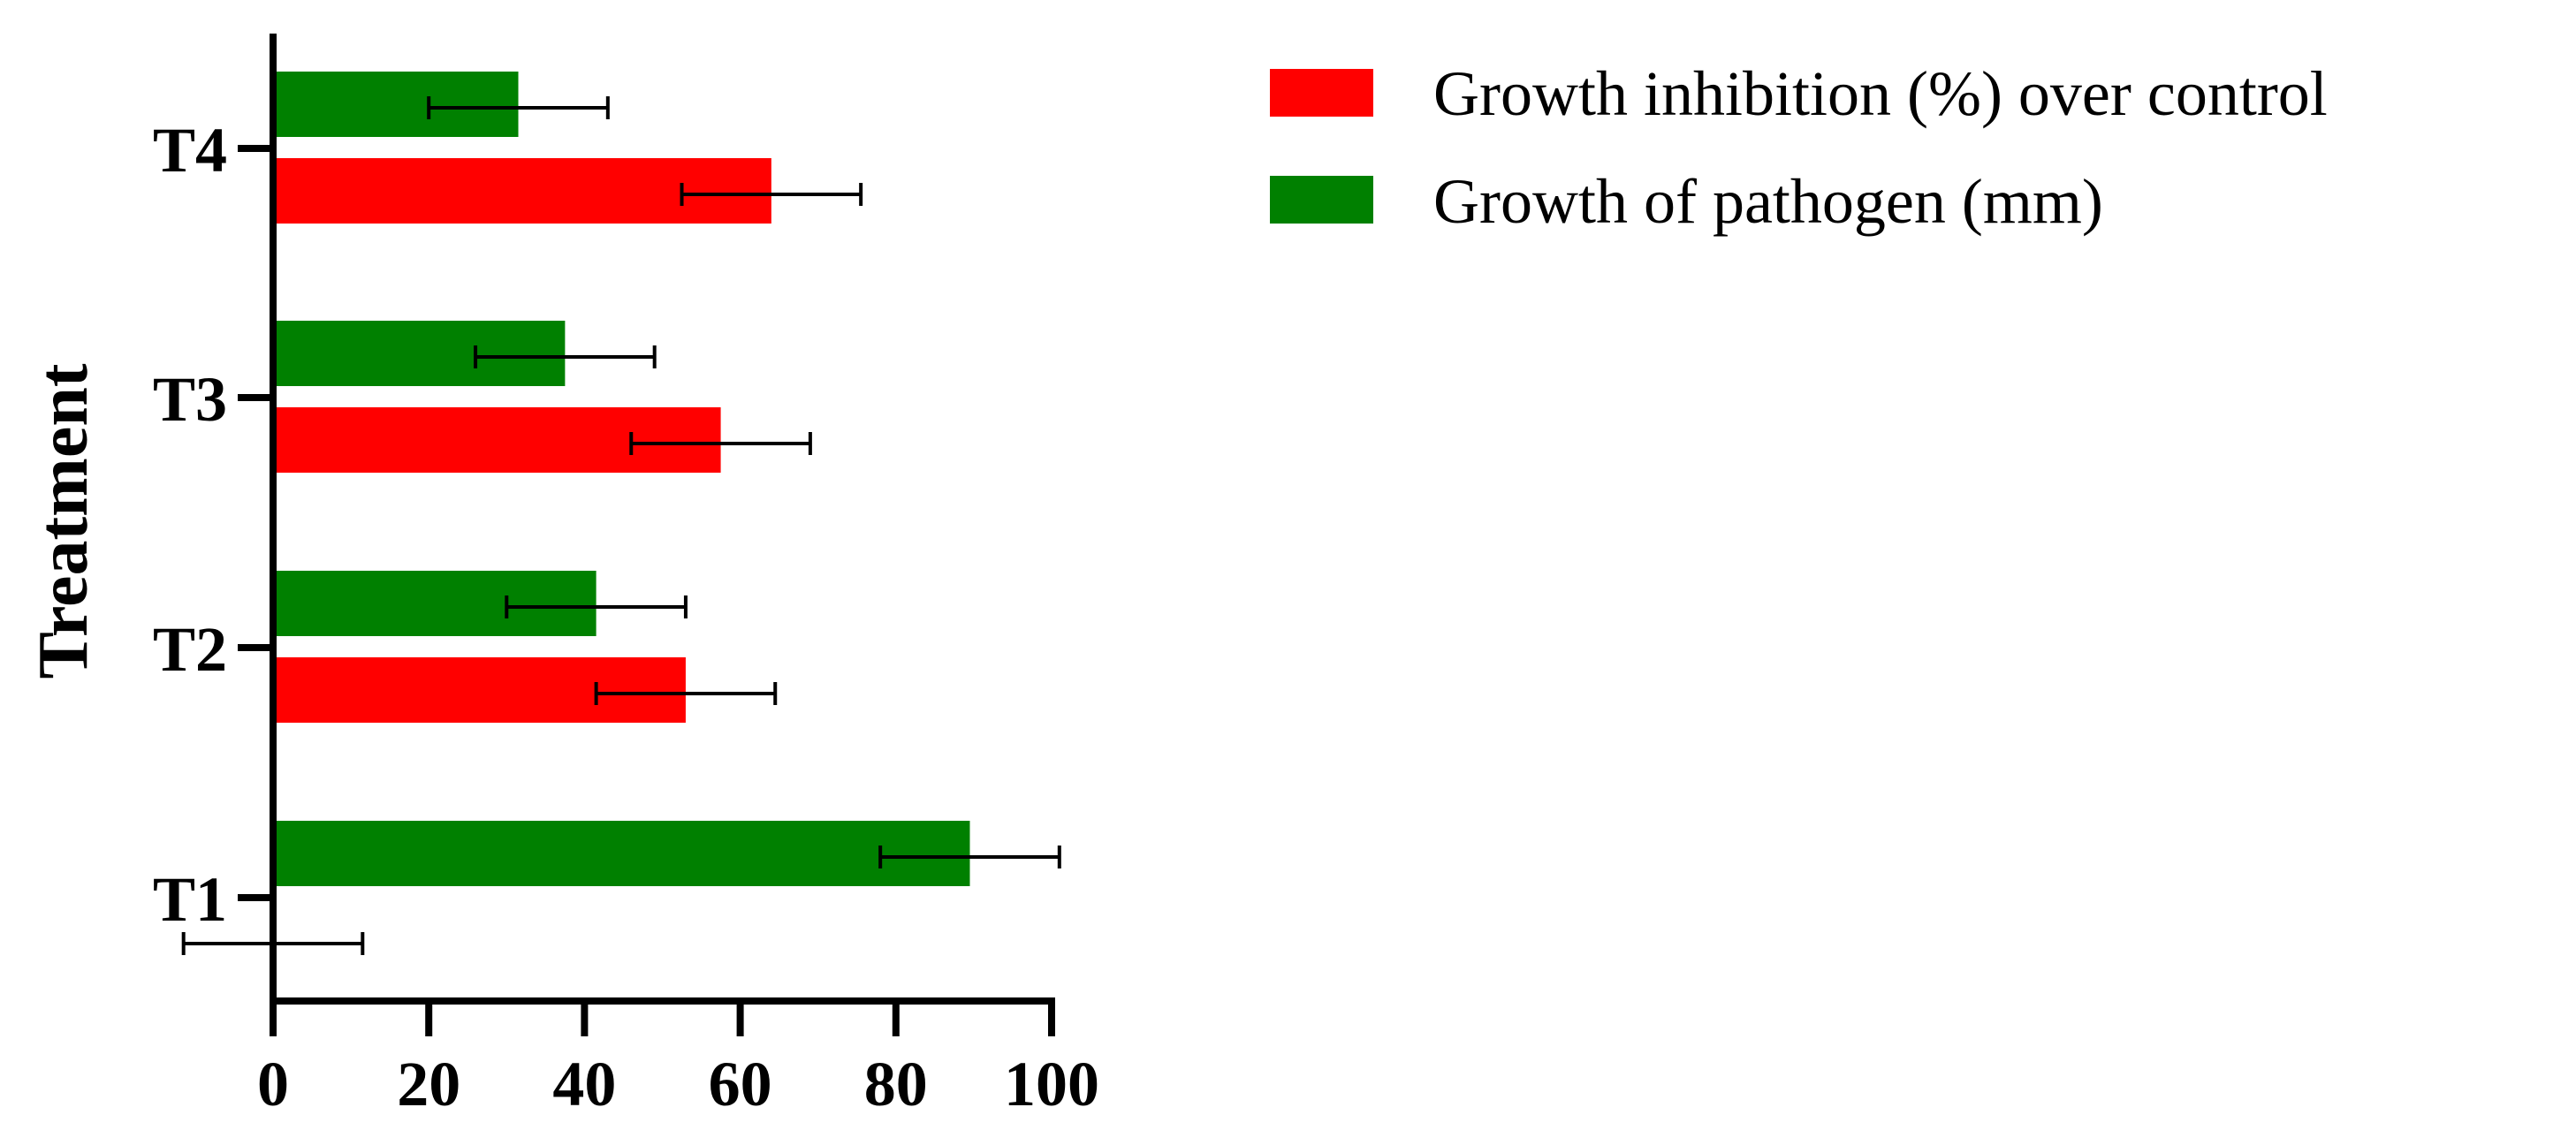 Image resolution: width=2576 pixels, height=1130 pixels. What do you see at coordinates (190, 150) in the screenshot?
I see `y-tick-label-t4: T4` at bounding box center [190, 150].